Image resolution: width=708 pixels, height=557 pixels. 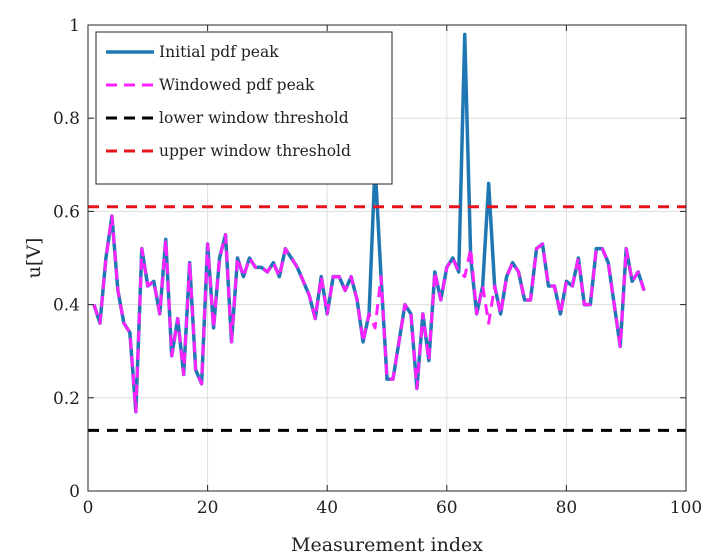 I want to click on x-axis-label: Measurement index, so click(x=387, y=545).